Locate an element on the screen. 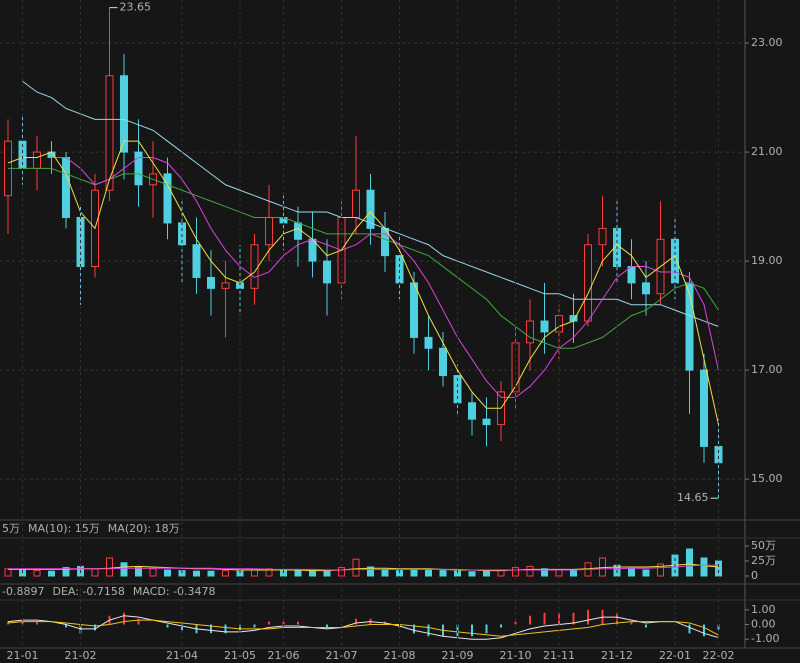 Image resolution: width=800 pixels, height=663 pixels. legend-entry: MA(10): 15万 is located at coordinates (64, 528).